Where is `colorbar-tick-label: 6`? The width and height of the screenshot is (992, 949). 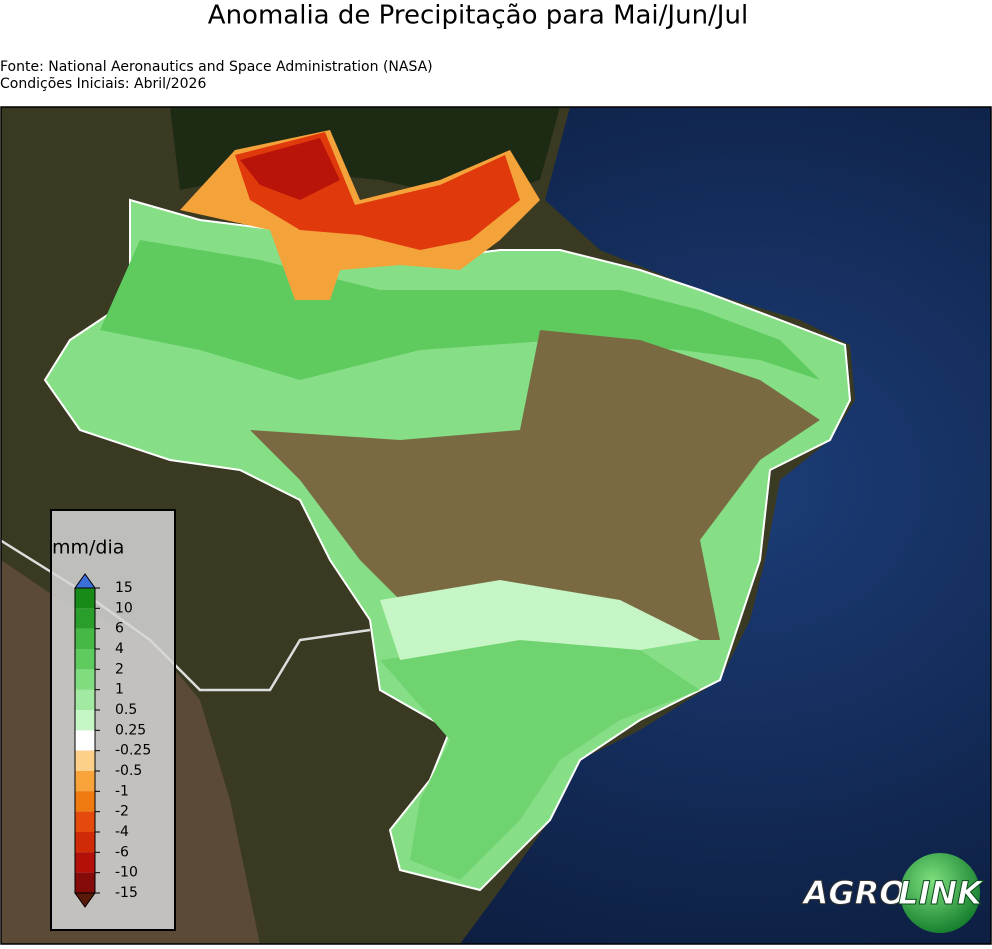
colorbar-tick-label: 6 is located at coordinates (119, 629).